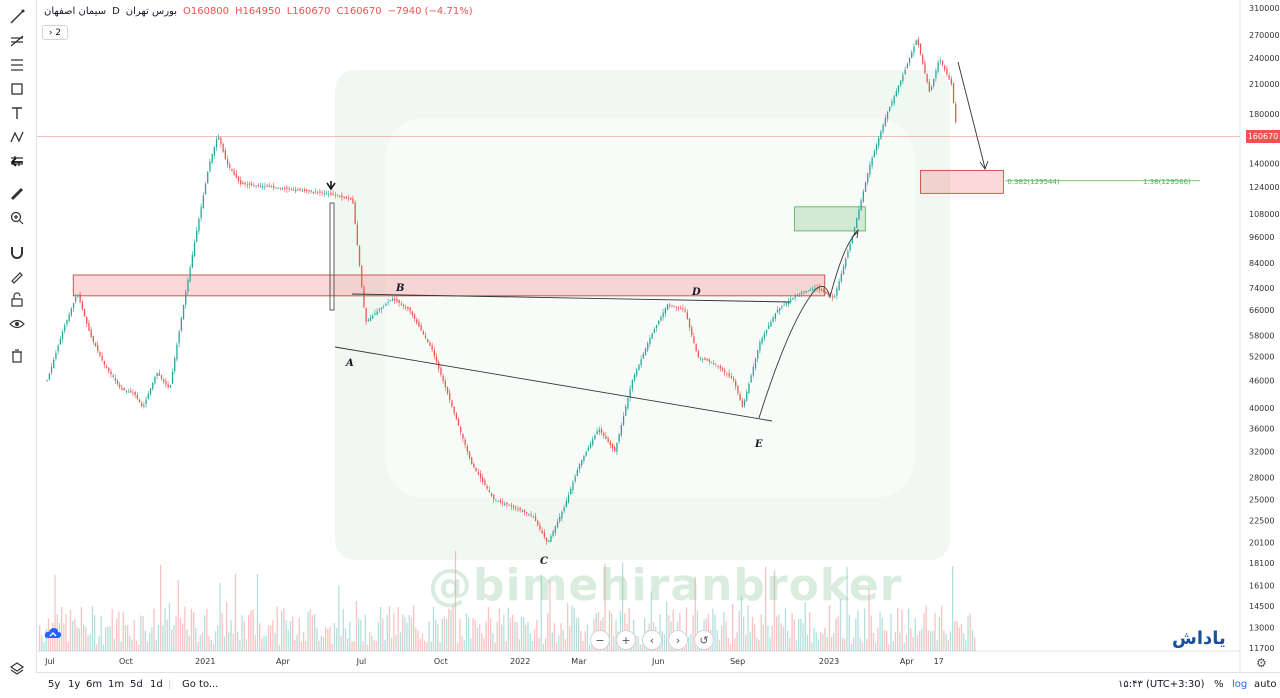  I want to click on eye-icon, so click(17, 324).